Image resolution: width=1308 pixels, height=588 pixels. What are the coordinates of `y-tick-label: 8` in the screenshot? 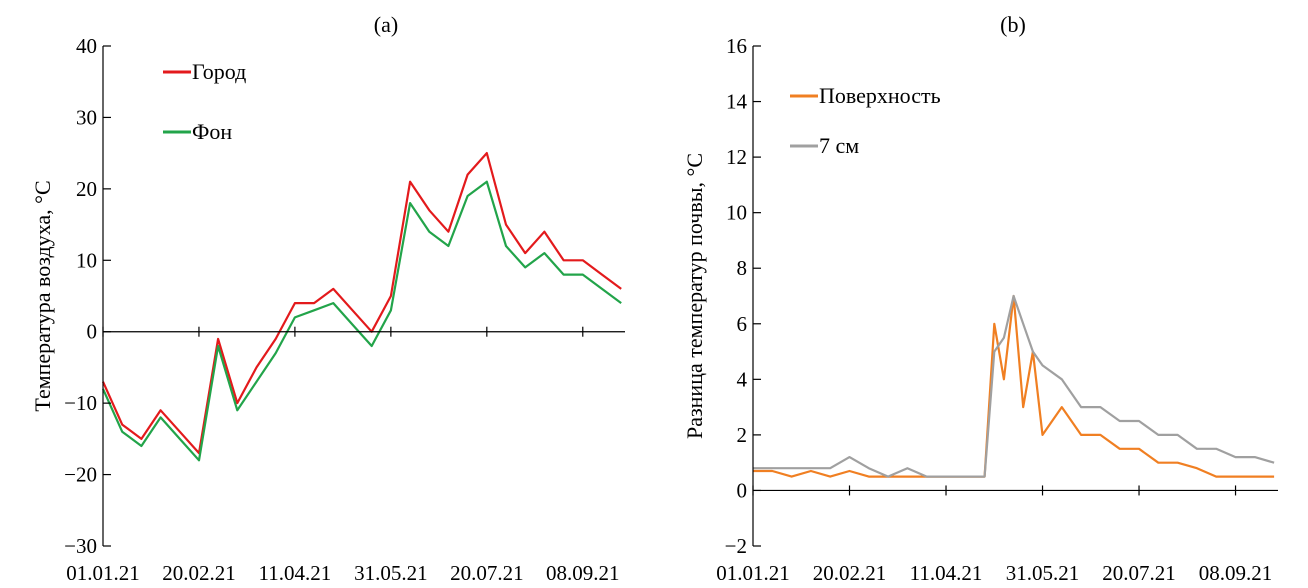 It's located at (742, 268).